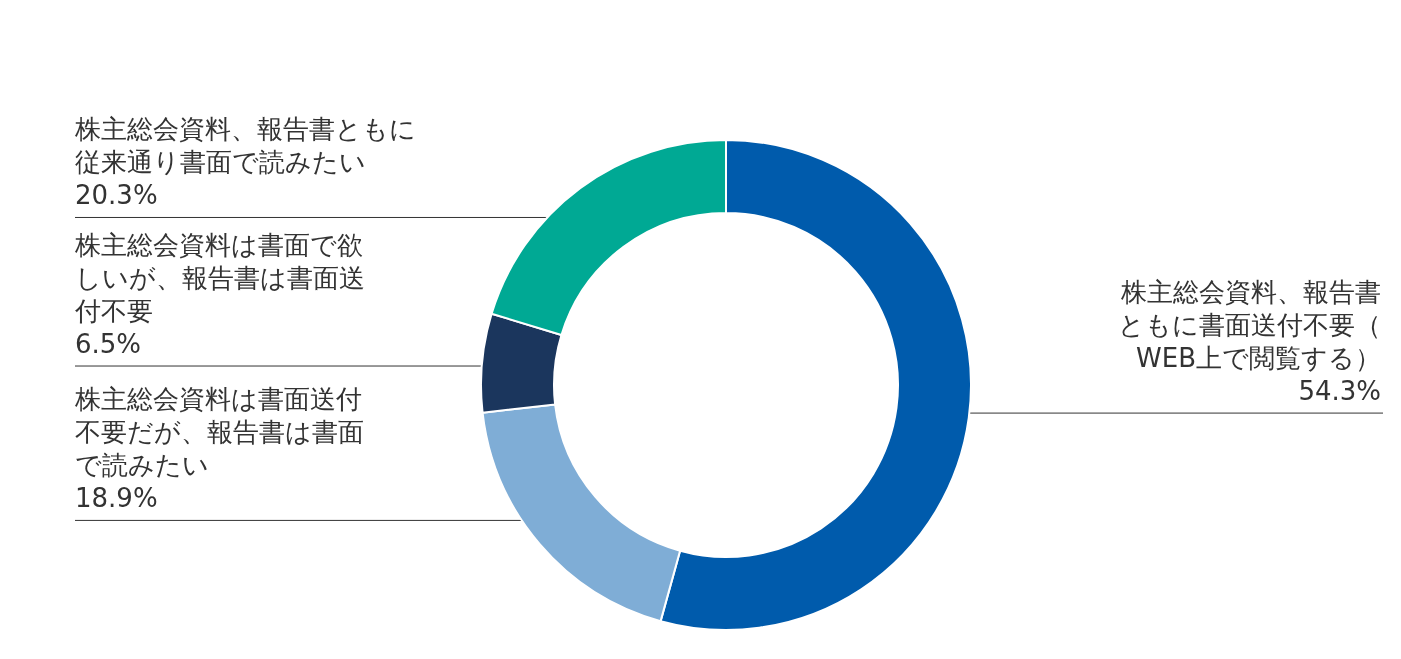  What do you see at coordinates (108, 343) in the screenshot?
I see `data-label: 6.5%` at bounding box center [108, 343].